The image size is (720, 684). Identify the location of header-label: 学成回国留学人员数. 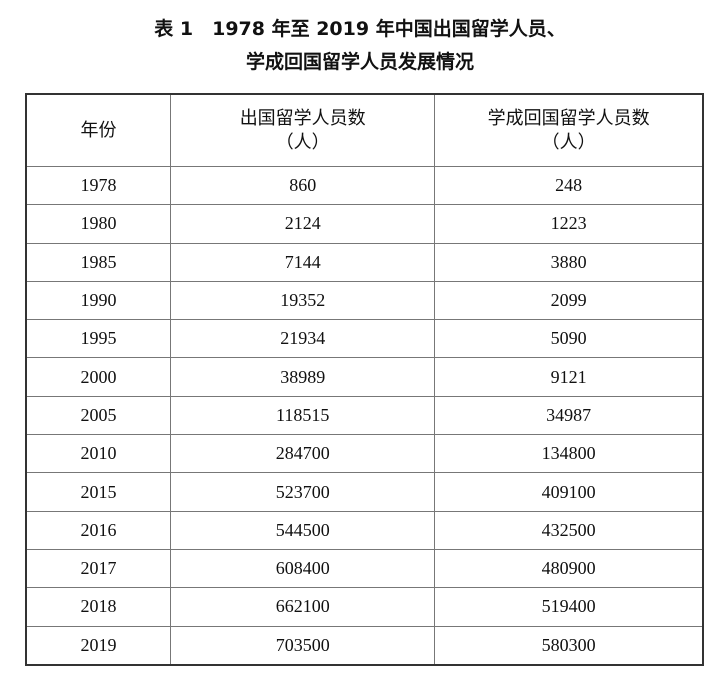
(568, 118).